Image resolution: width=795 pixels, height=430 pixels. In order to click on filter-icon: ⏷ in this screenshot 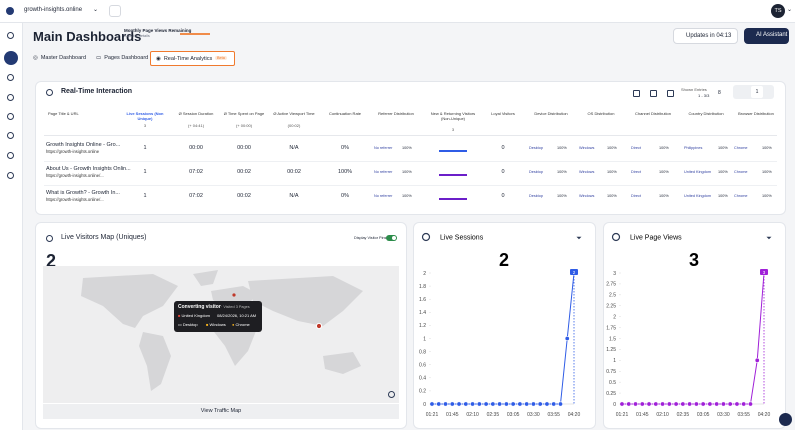, I will do `click(579, 238)`.